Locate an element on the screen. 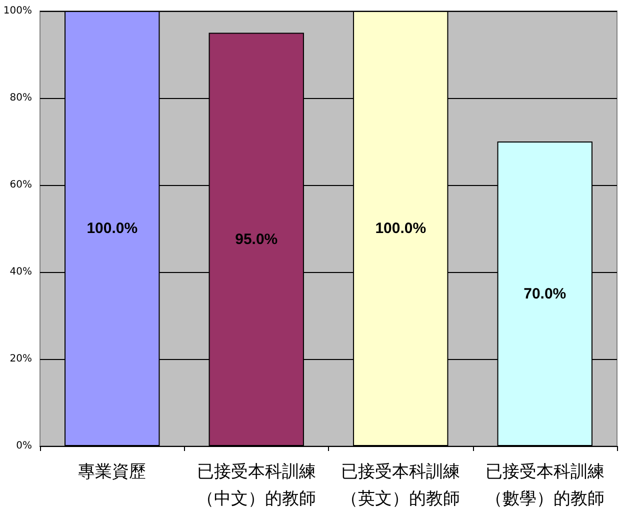 The height and width of the screenshot is (515, 640). x-tick-label: 已接受本科訓練（數學）的教師 is located at coordinates (544, 485).